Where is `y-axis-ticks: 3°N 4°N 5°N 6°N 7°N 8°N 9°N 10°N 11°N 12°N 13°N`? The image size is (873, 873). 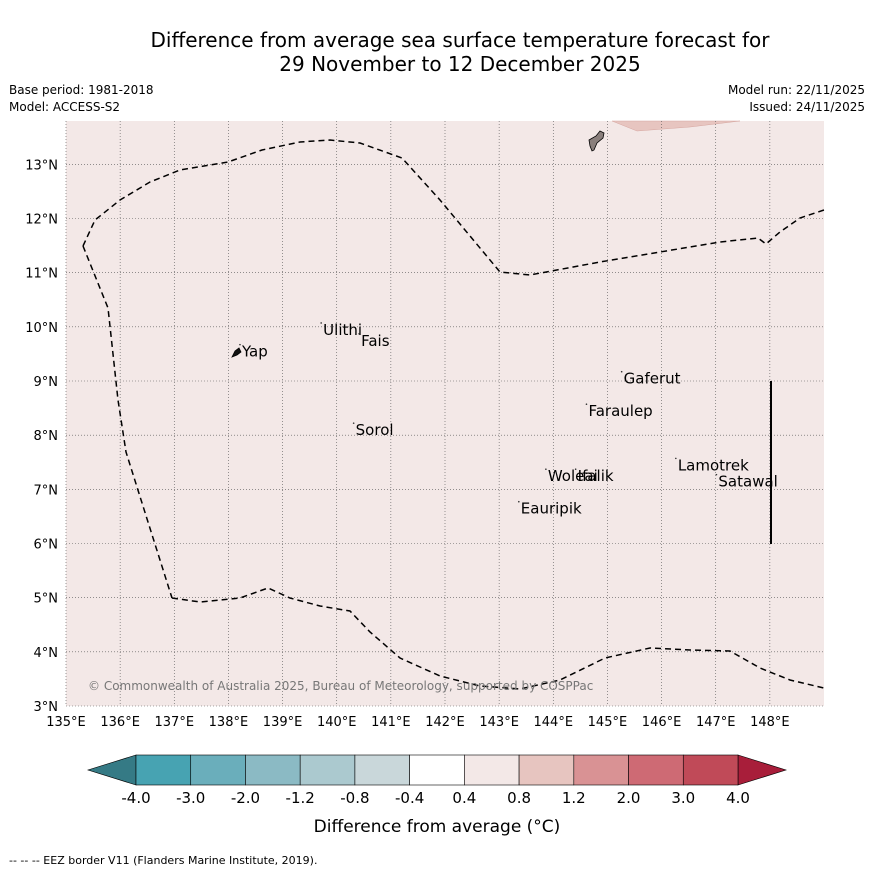 y-axis-ticks: 3°N 4°N 5°N 6°N 7°N 8°N 9°N 10°N 11°N 12°N 13°N is located at coordinates (41, 436).